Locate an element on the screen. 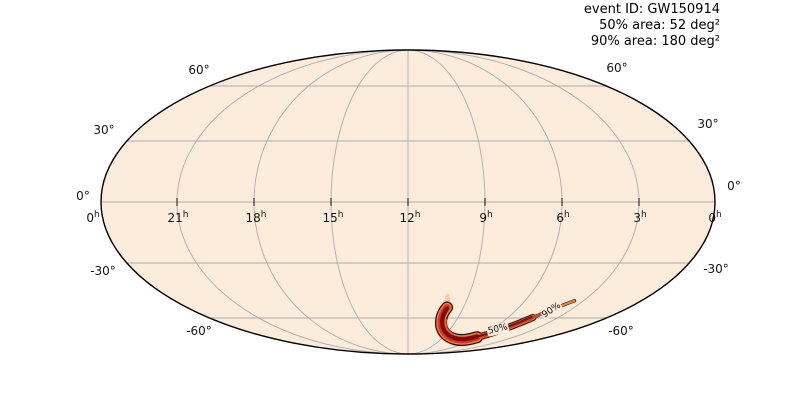 The width and height of the screenshot is (800, 400). ra-label-18h: 18h is located at coordinates (256, 217).